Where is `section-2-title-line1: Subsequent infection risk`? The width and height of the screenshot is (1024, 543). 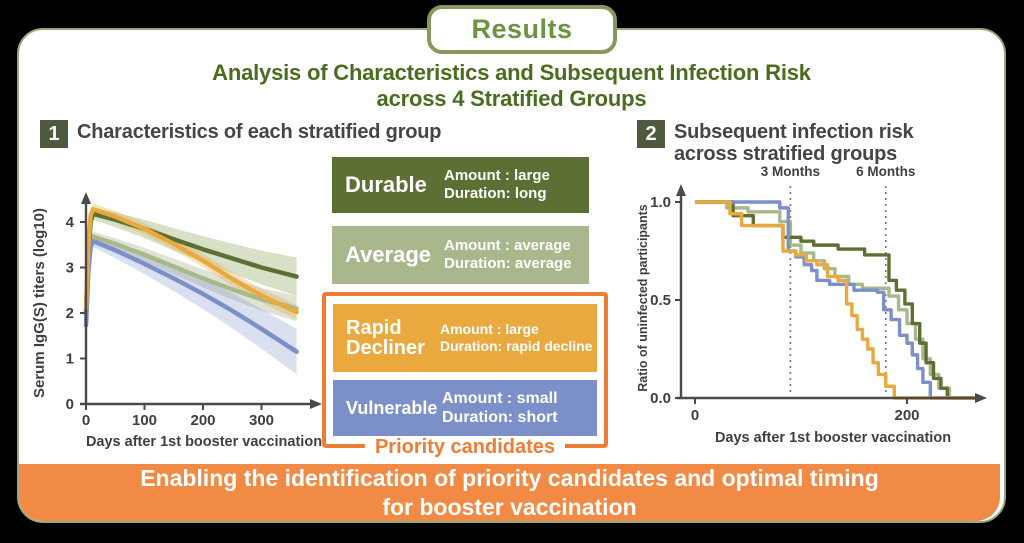
section-2-title-line1: Subsequent infection risk is located at coordinates (794, 132).